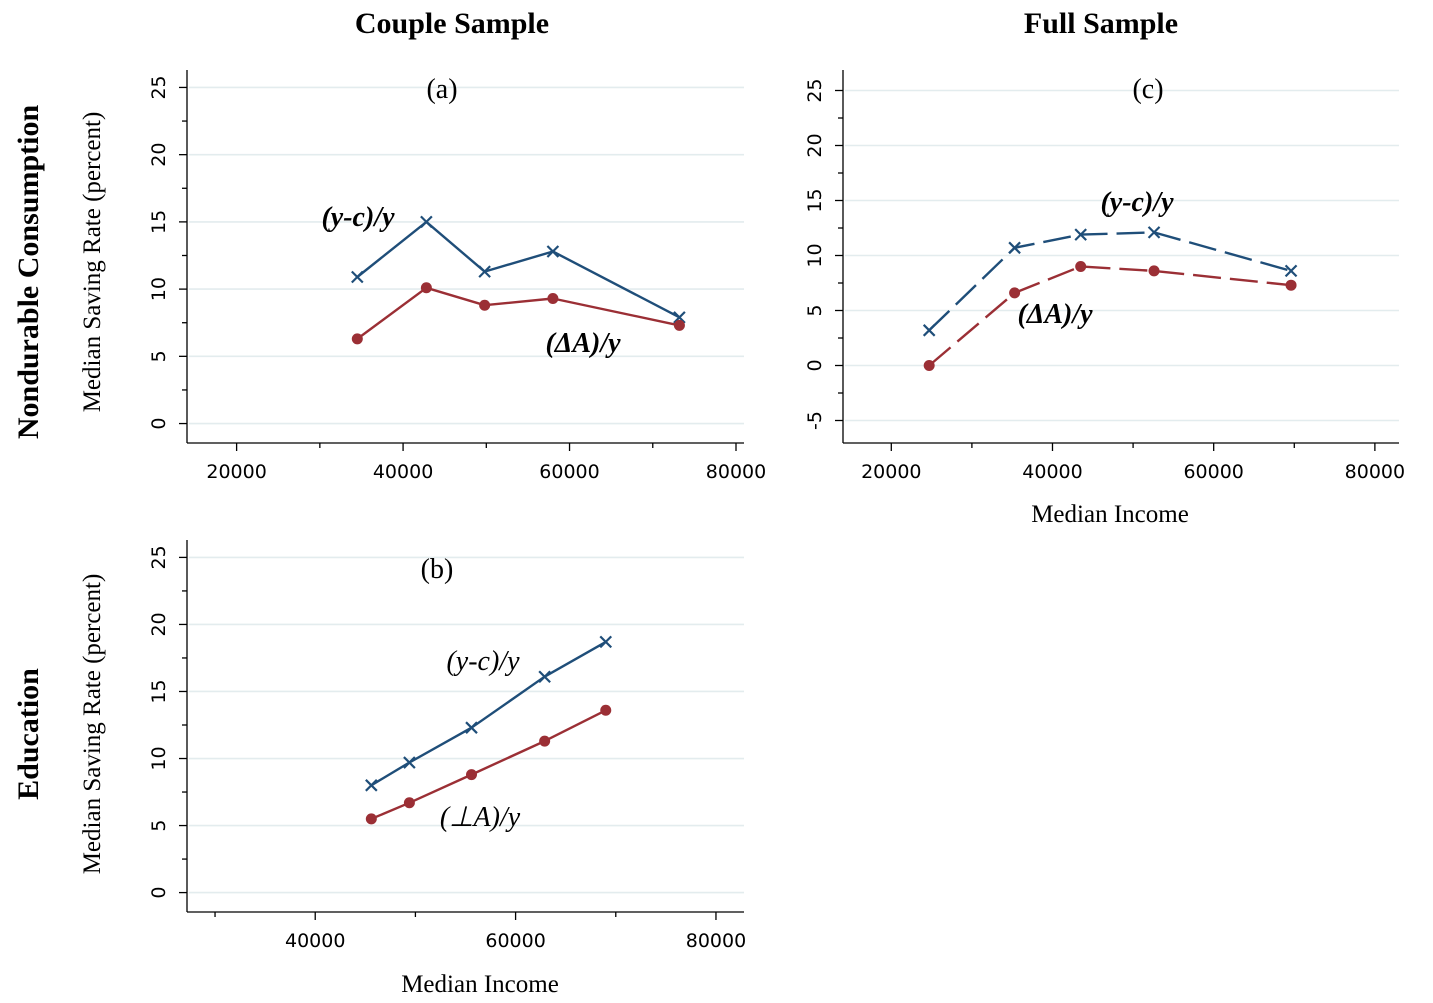 This screenshot has width=1433, height=1003. What do you see at coordinates (28, 272) in the screenshot?
I see `row-header-nondurable-consumption: Nondurable Consumption` at bounding box center [28, 272].